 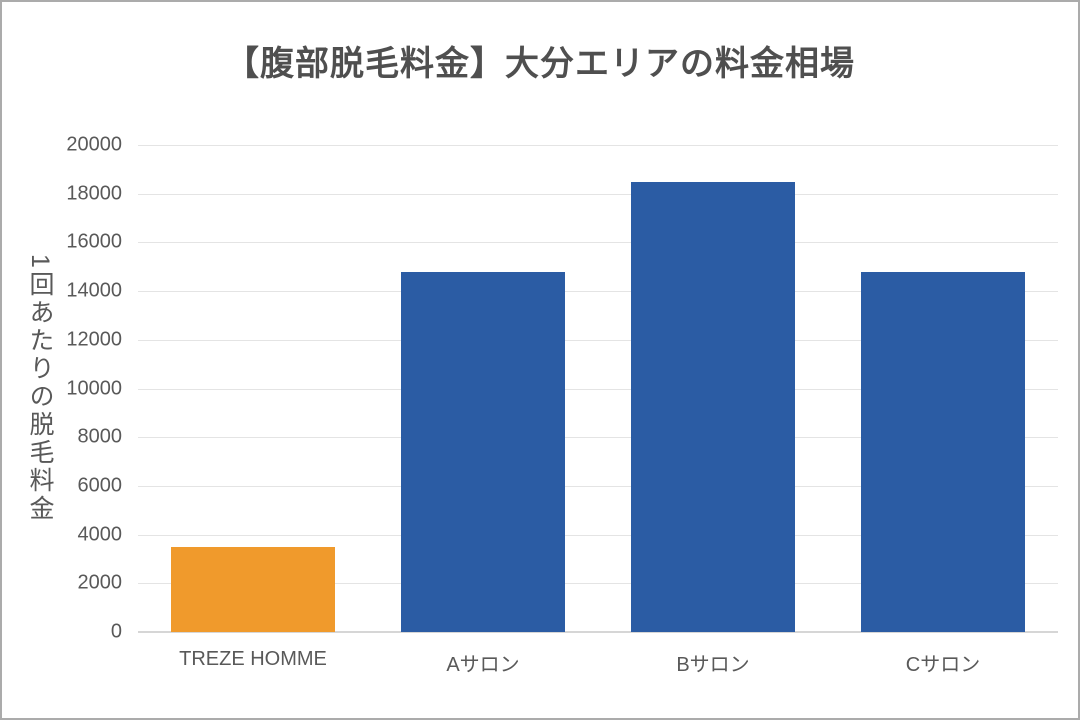 What do you see at coordinates (100, 485) in the screenshot?
I see `y-tick-label: 6000` at bounding box center [100, 485].